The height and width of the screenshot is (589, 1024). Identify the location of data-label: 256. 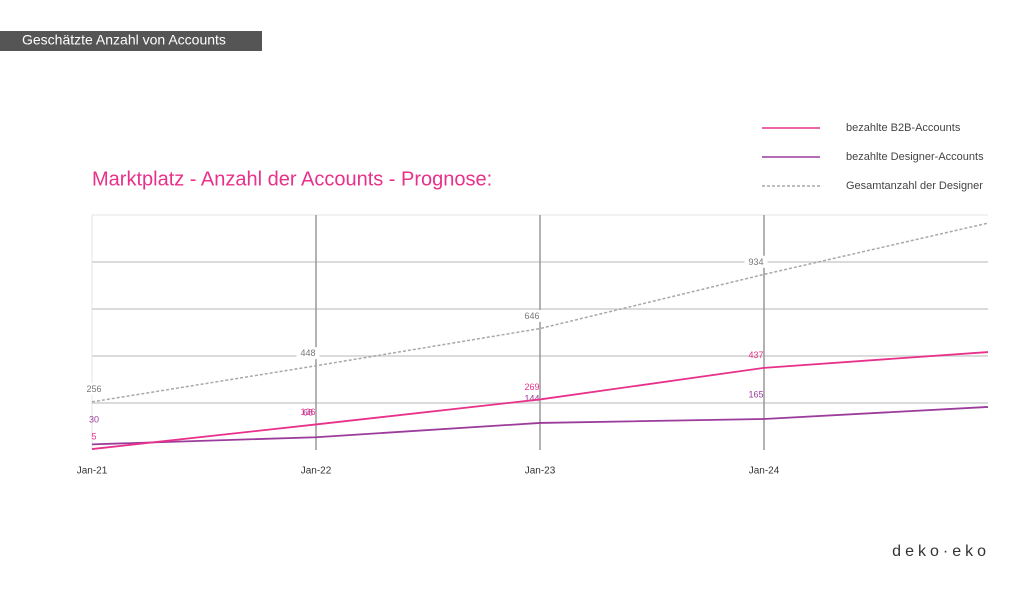
(93, 389).